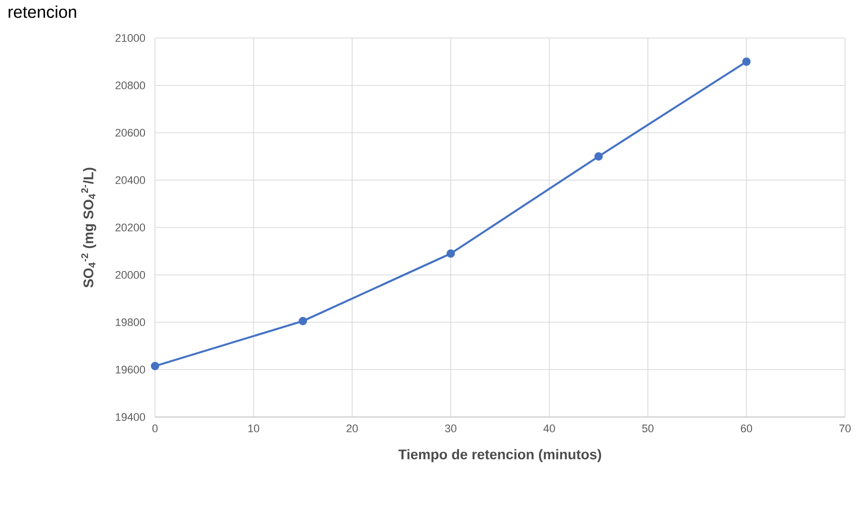 This screenshot has height=521, width=868. I want to click on y-tick-label: 20200, so click(131, 228).